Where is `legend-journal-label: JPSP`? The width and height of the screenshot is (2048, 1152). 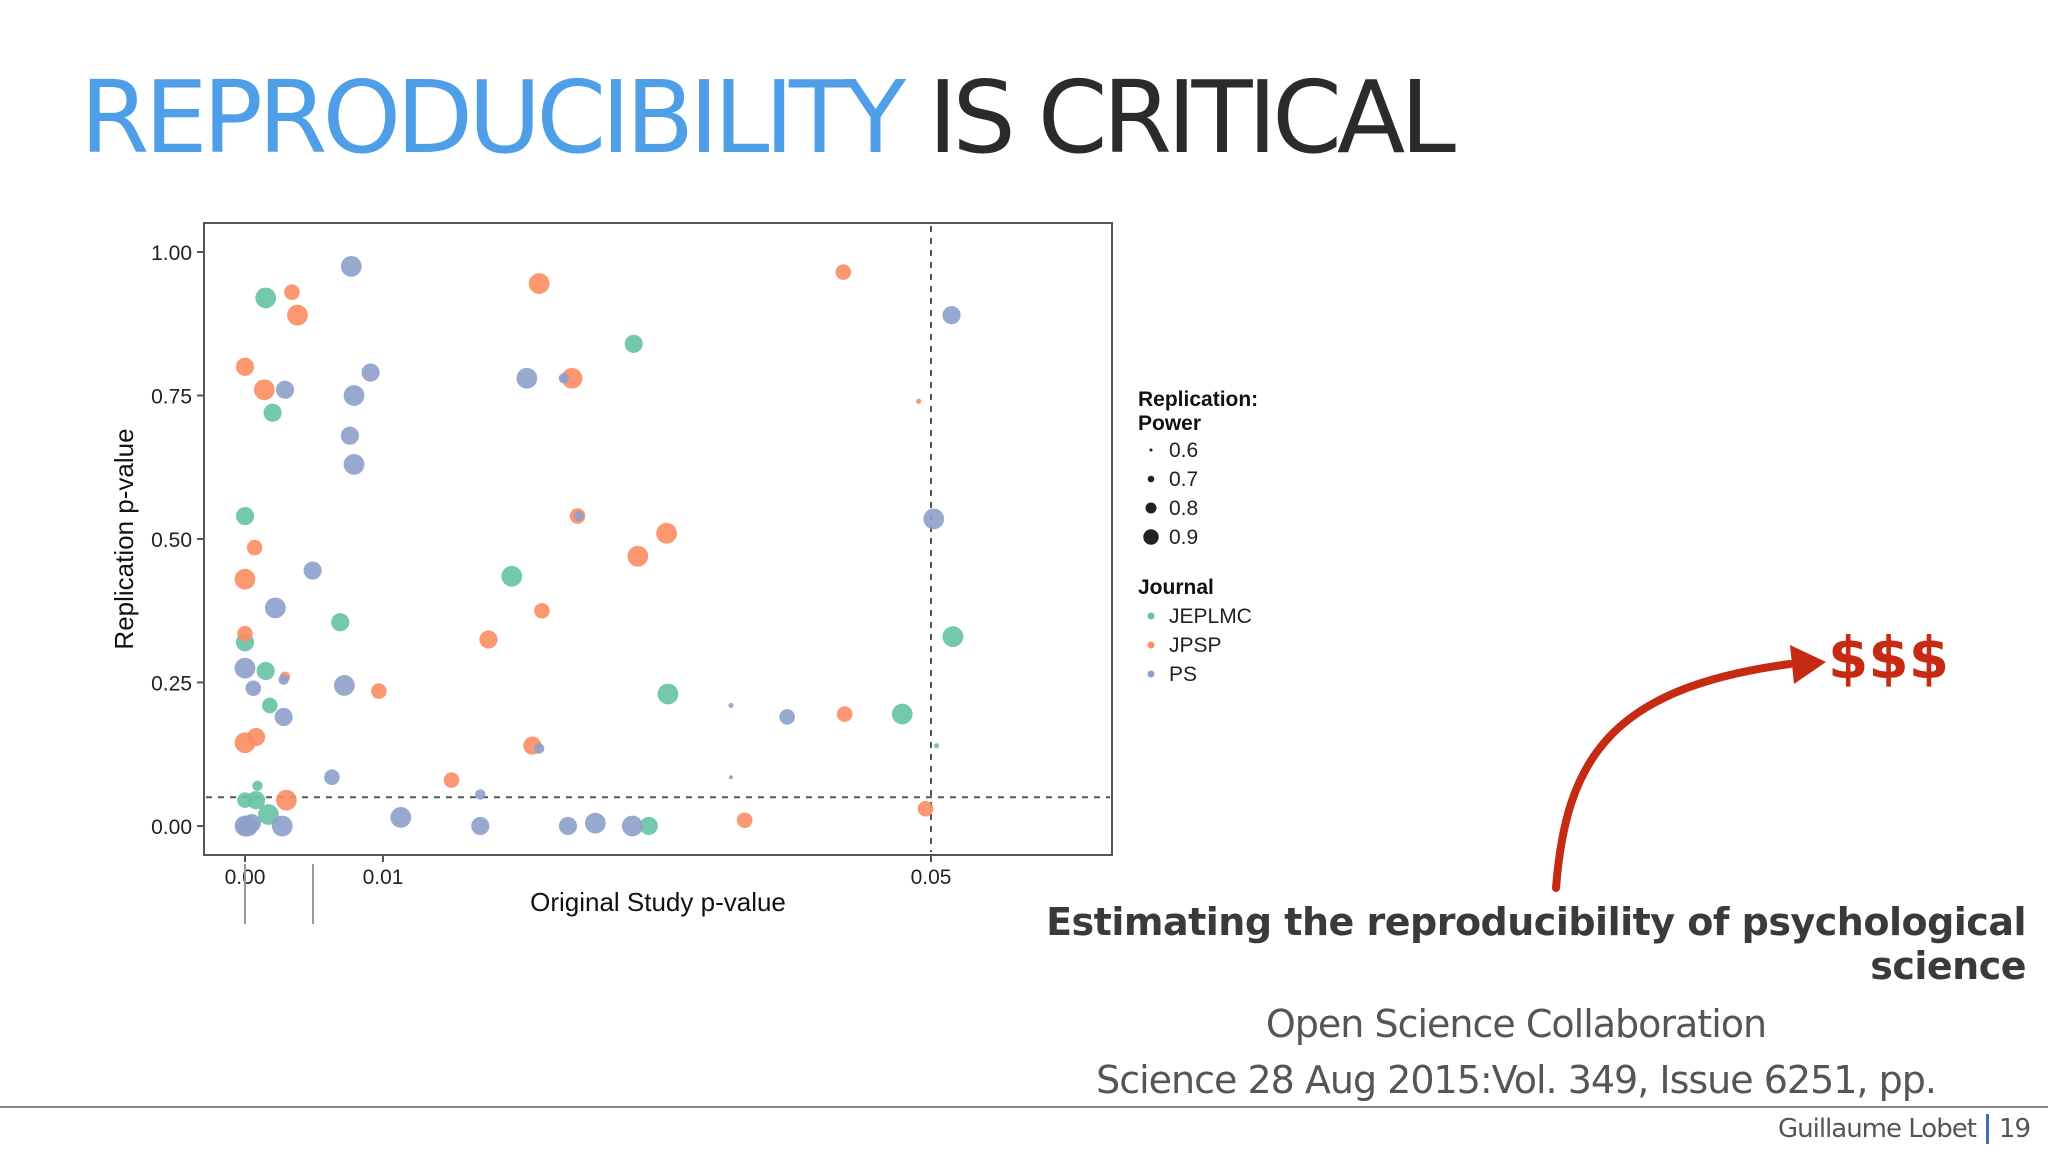 legend-journal-label: JPSP is located at coordinates (1195, 645).